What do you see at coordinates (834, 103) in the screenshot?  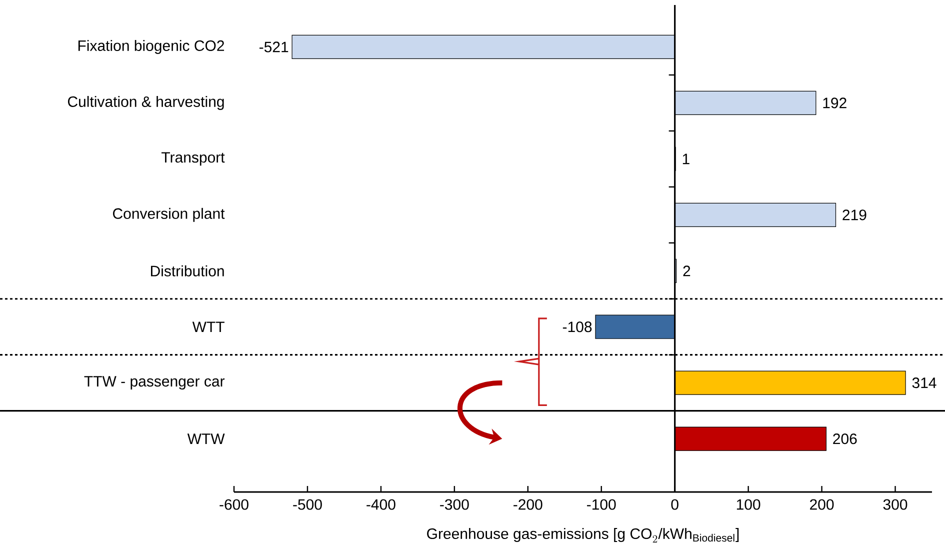 I see `data-label: 192` at bounding box center [834, 103].